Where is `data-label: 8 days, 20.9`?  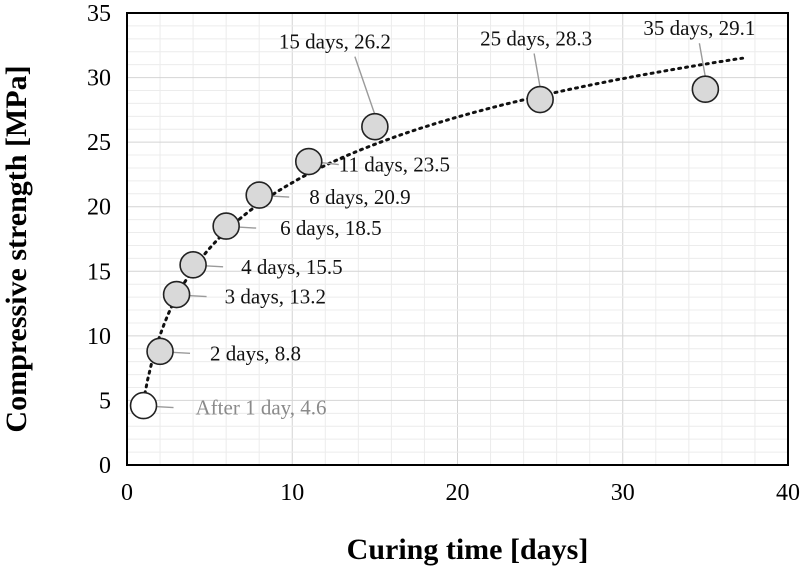 data-label: 8 days, 20.9 is located at coordinates (360, 197).